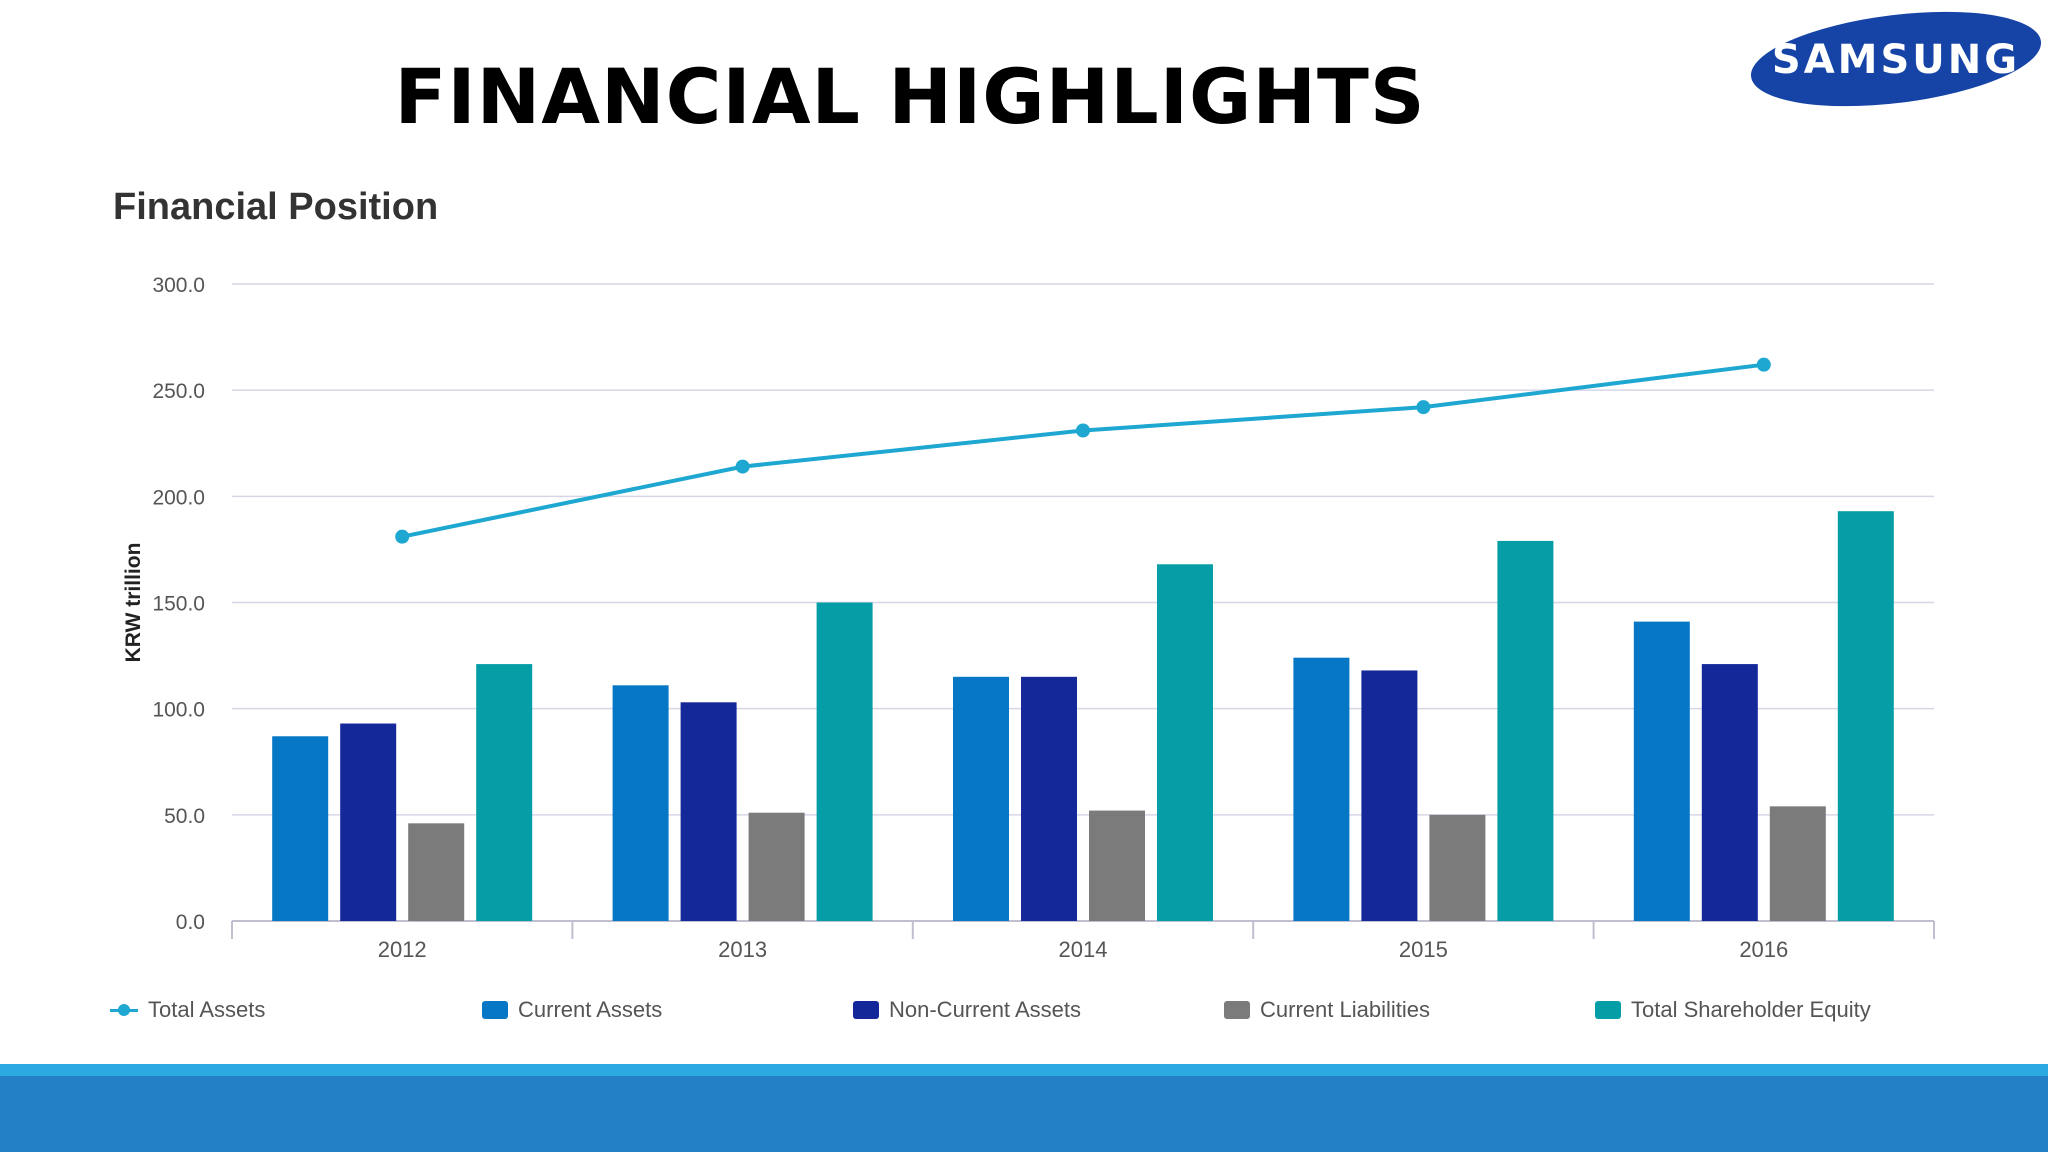 The height and width of the screenshot is (1152, 2048). I want to click on samsung-logo: SAMSUNG, so click(1896, 59).